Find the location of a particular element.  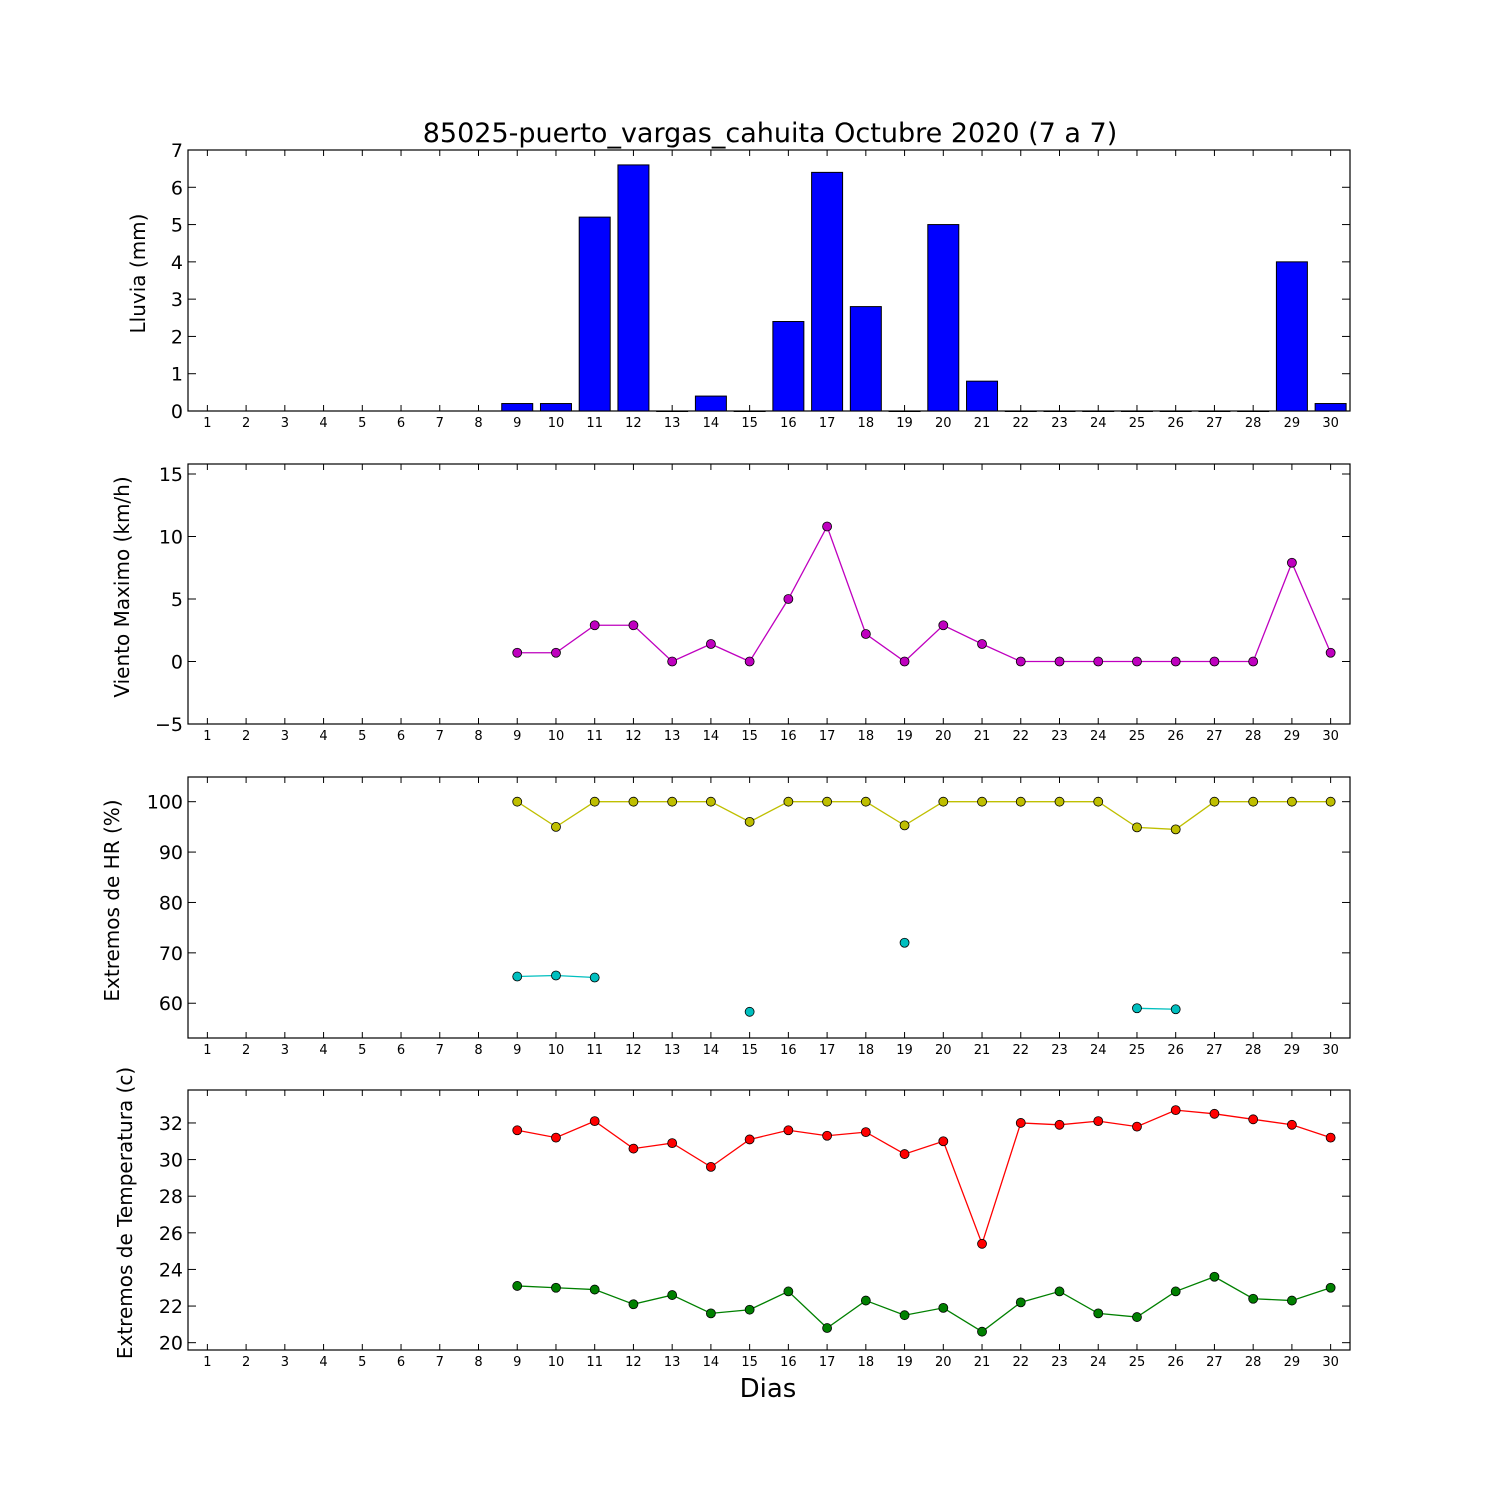

x-tick-label: 5 is located at coordinates (362, 1362).